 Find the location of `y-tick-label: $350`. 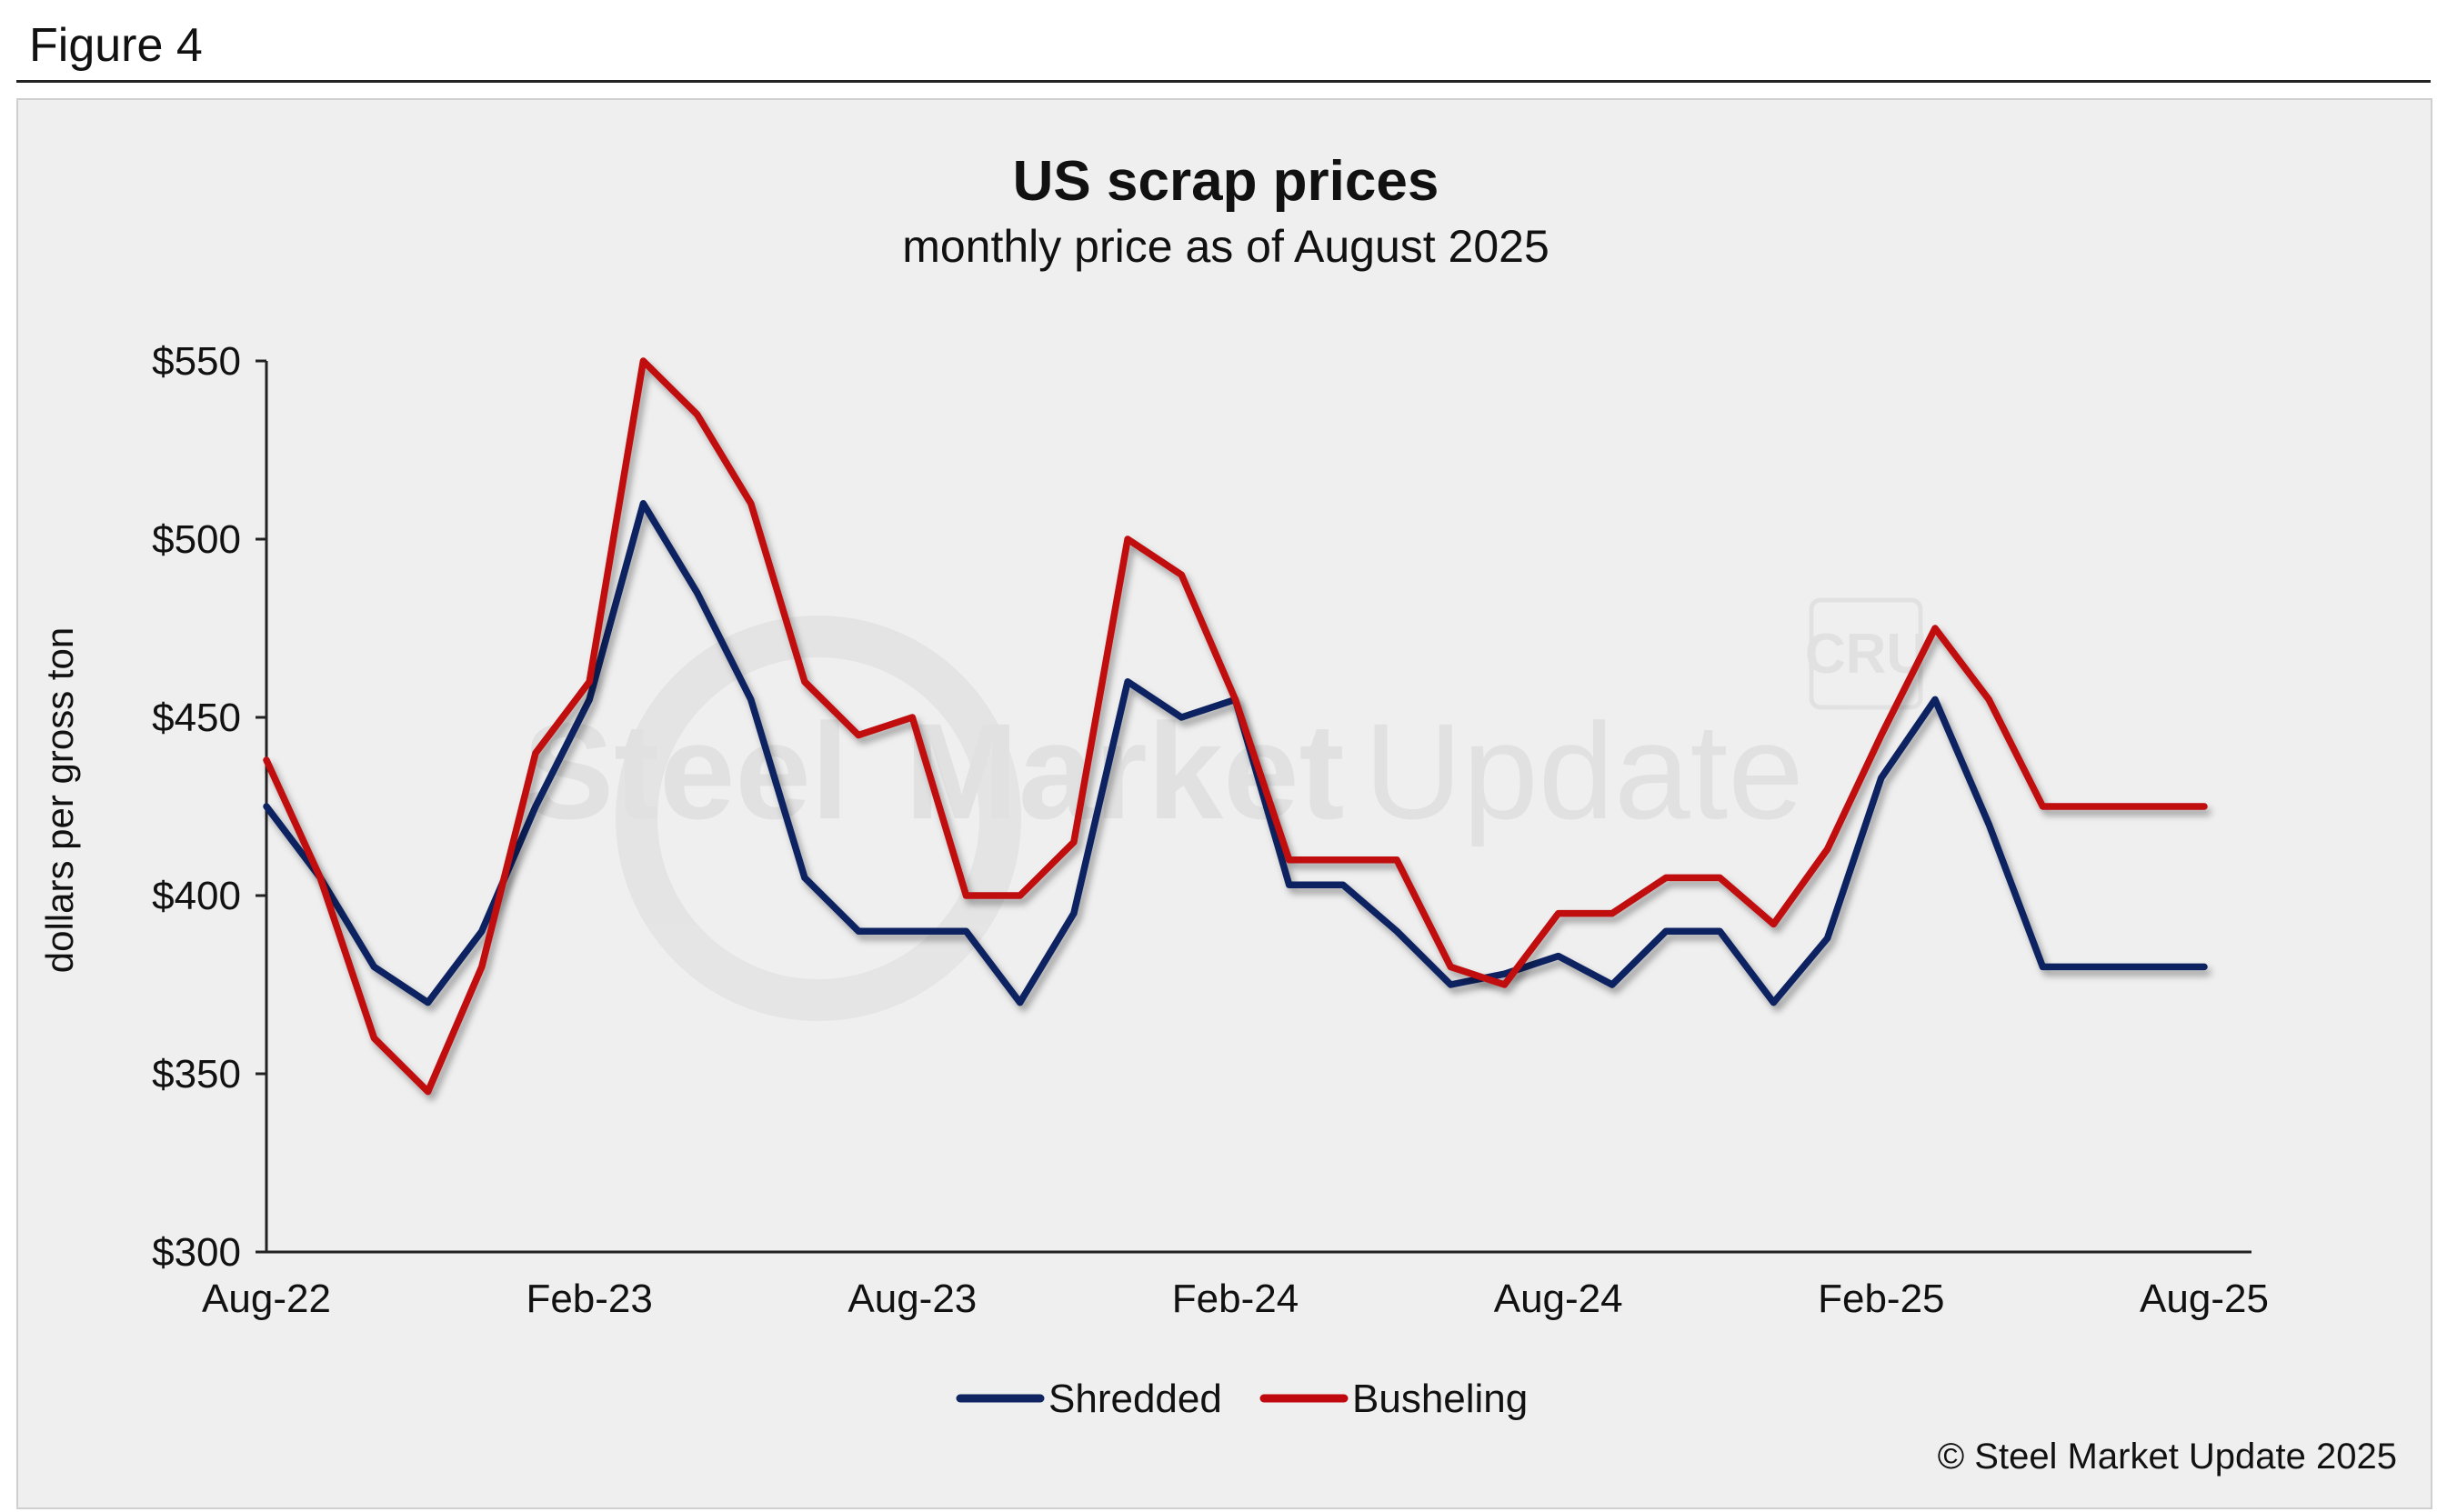

y-tick-label: $350 is located at coordinates (197, 1074).